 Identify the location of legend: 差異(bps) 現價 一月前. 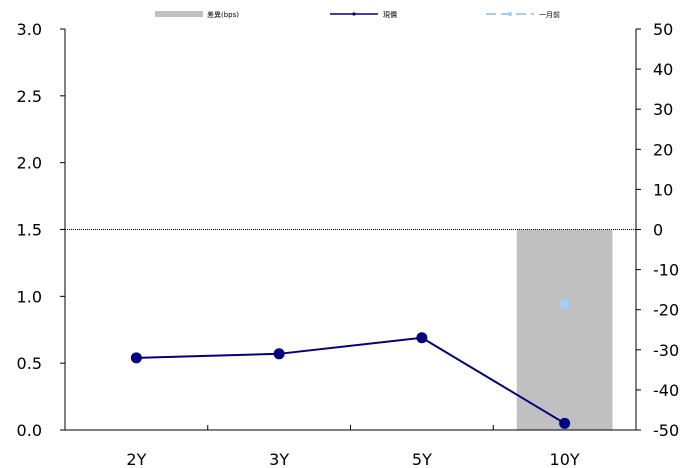
(357, 14).